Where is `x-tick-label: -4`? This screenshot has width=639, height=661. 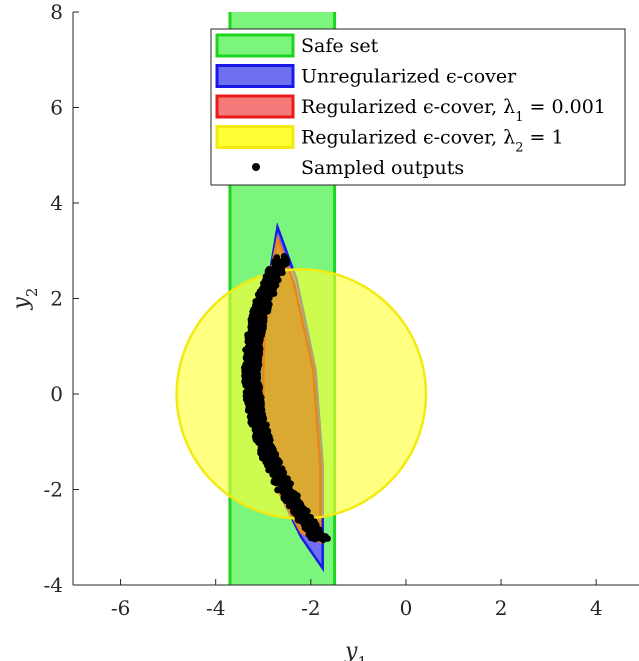 x-tick-label: -4 is located at coordinates (215, 608).